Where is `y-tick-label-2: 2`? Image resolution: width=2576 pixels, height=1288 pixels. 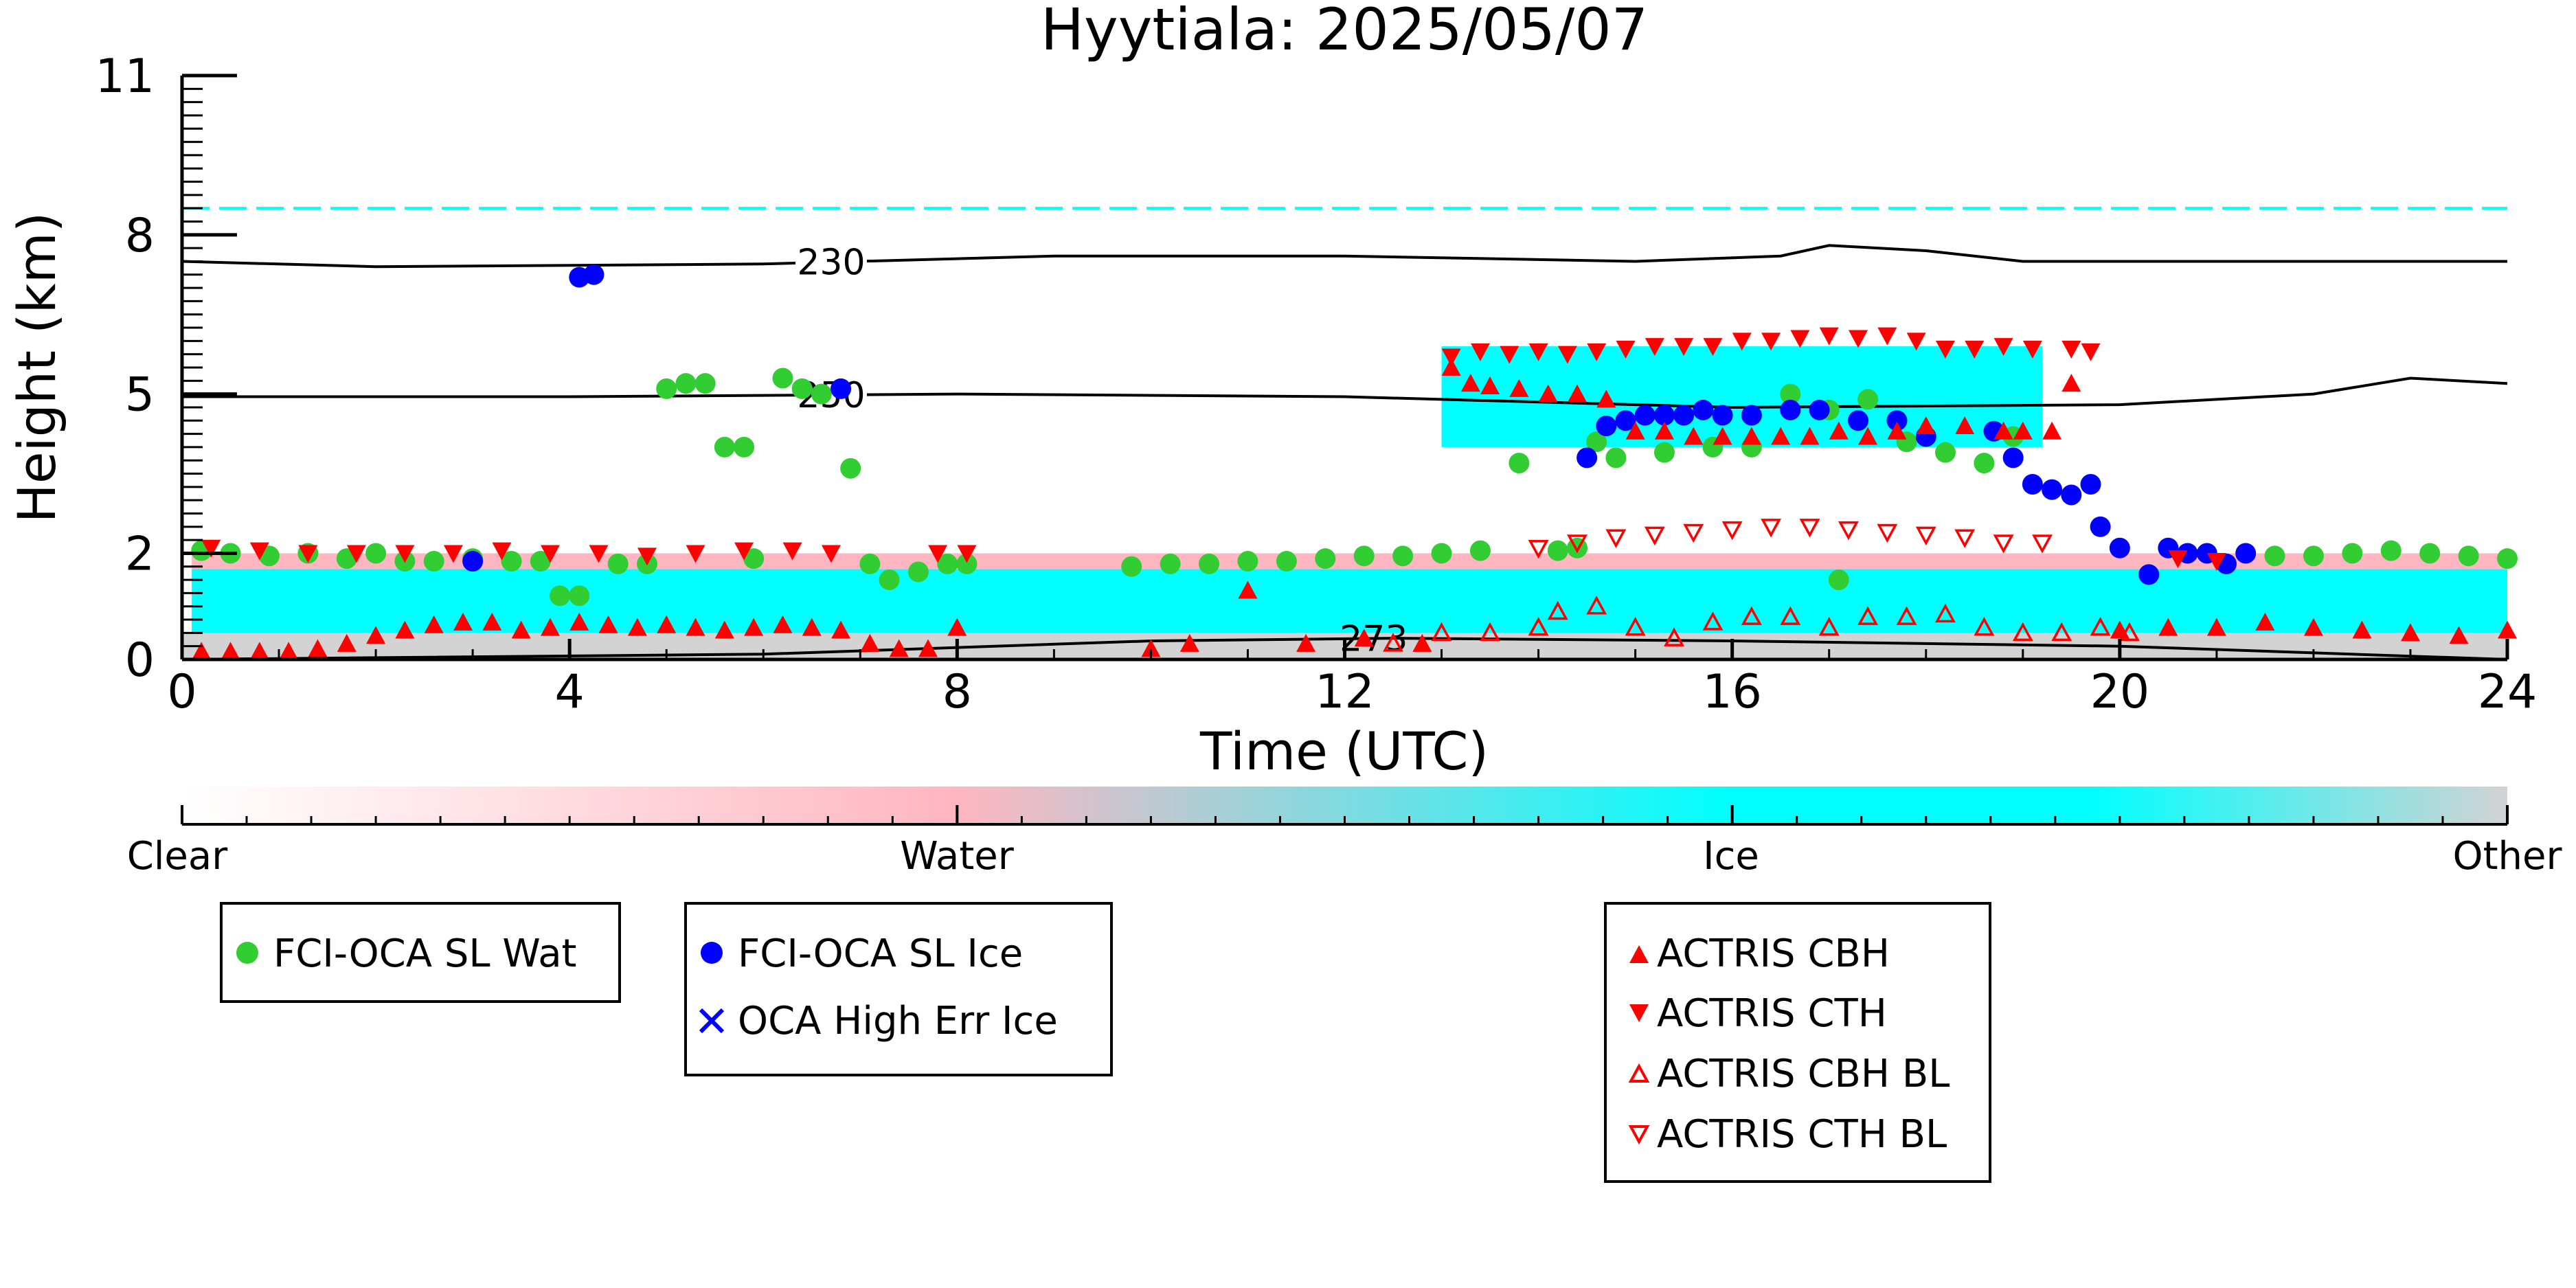
y-tick-label-2: 2 is located at coordinates (140, 554).